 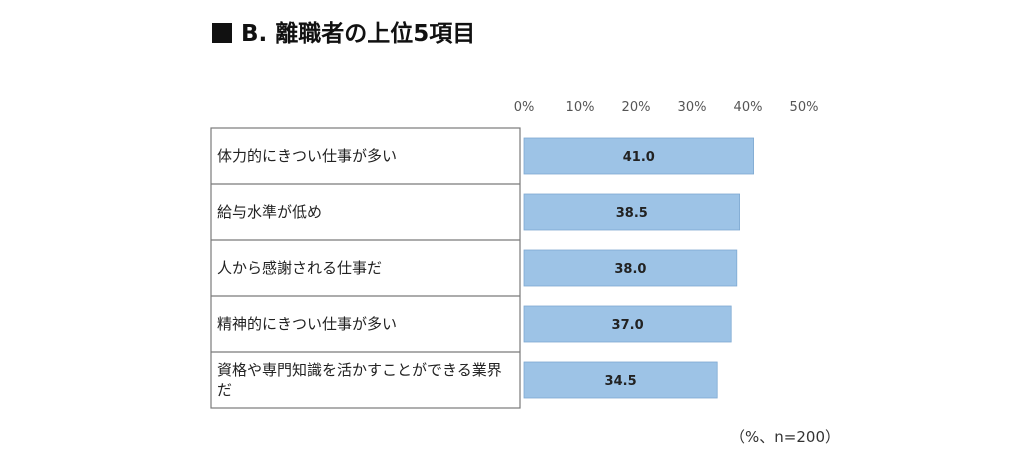 I want to click on category-label: 人から感謝される仕事だ, so click(x=299, y=268).